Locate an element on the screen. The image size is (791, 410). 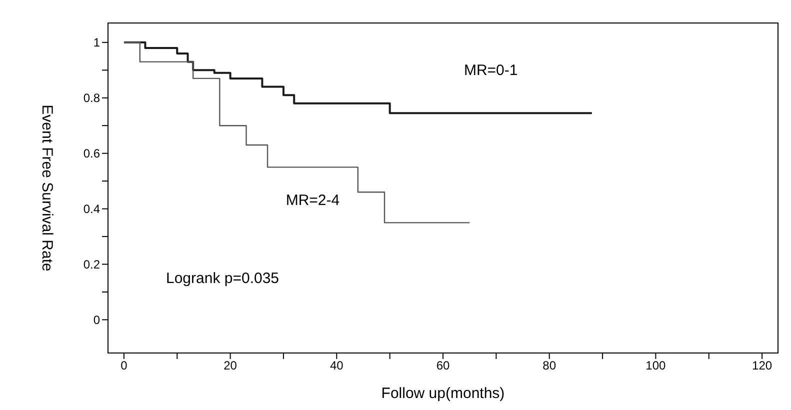
x-tick-label: 80 is located at coordinates (549, 365).